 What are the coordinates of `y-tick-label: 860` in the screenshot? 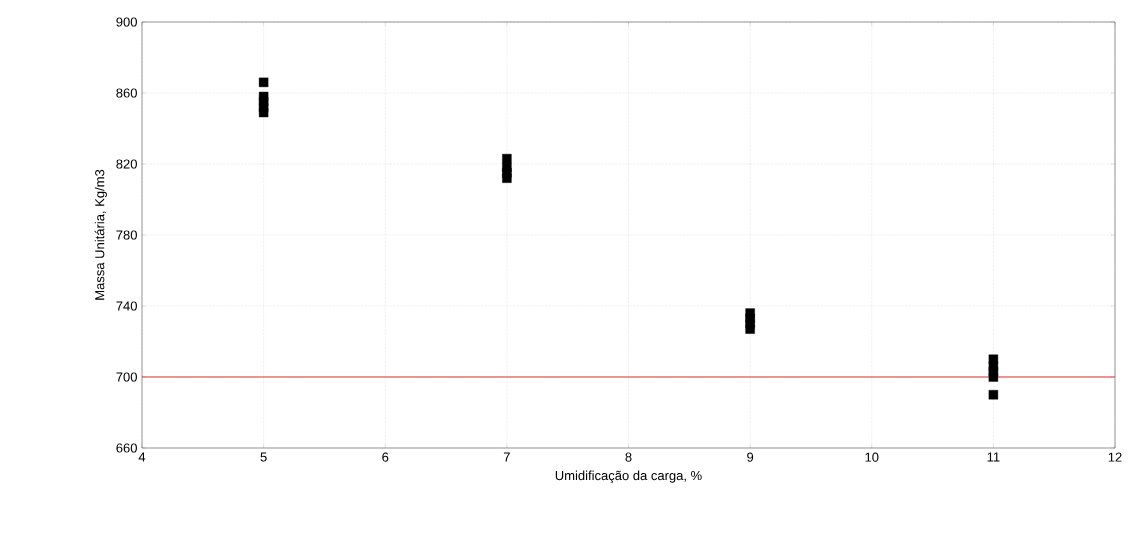 It's located at (126, 93).